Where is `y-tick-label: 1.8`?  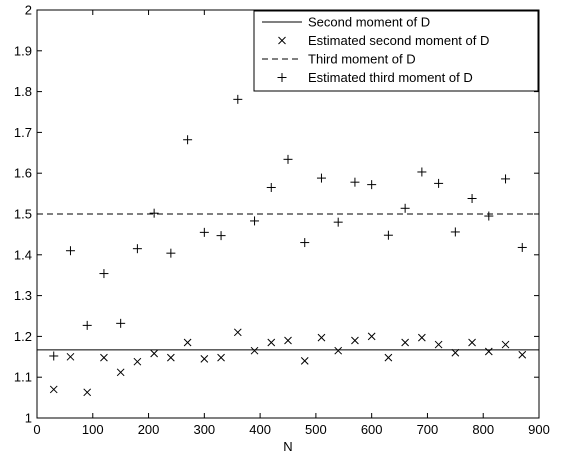
y-tick-label: 1.8 is located at coordinates (23, 91).